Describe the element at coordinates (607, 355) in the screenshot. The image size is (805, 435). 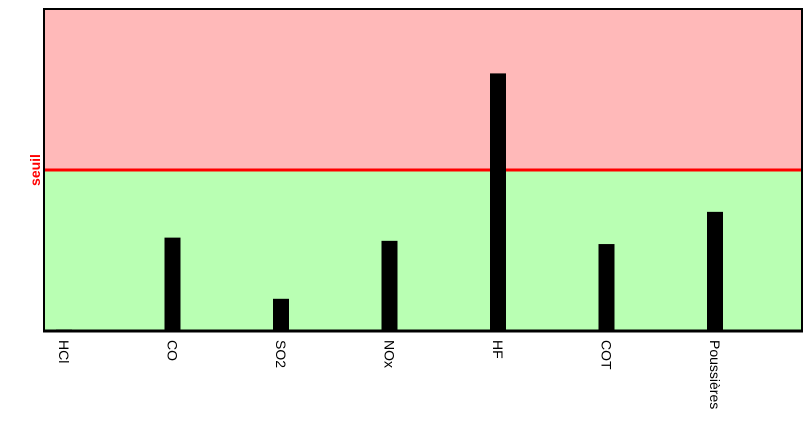
I see `x-tick-label: COT` at that location.